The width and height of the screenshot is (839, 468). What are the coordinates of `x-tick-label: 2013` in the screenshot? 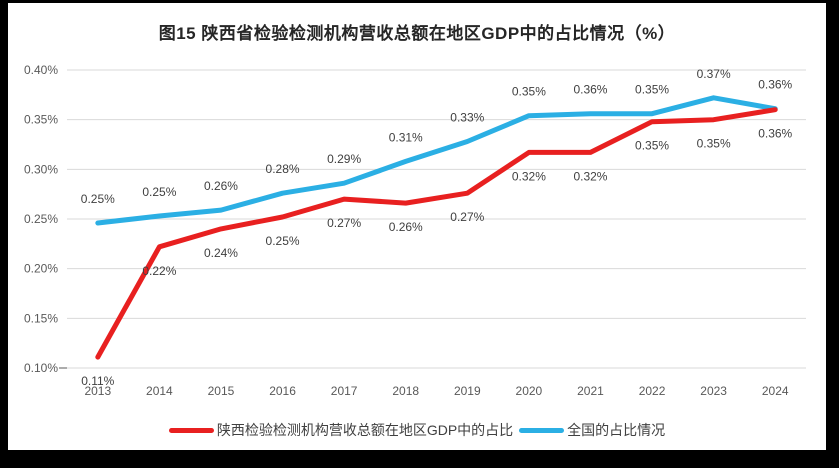 It's located at (97, 391).